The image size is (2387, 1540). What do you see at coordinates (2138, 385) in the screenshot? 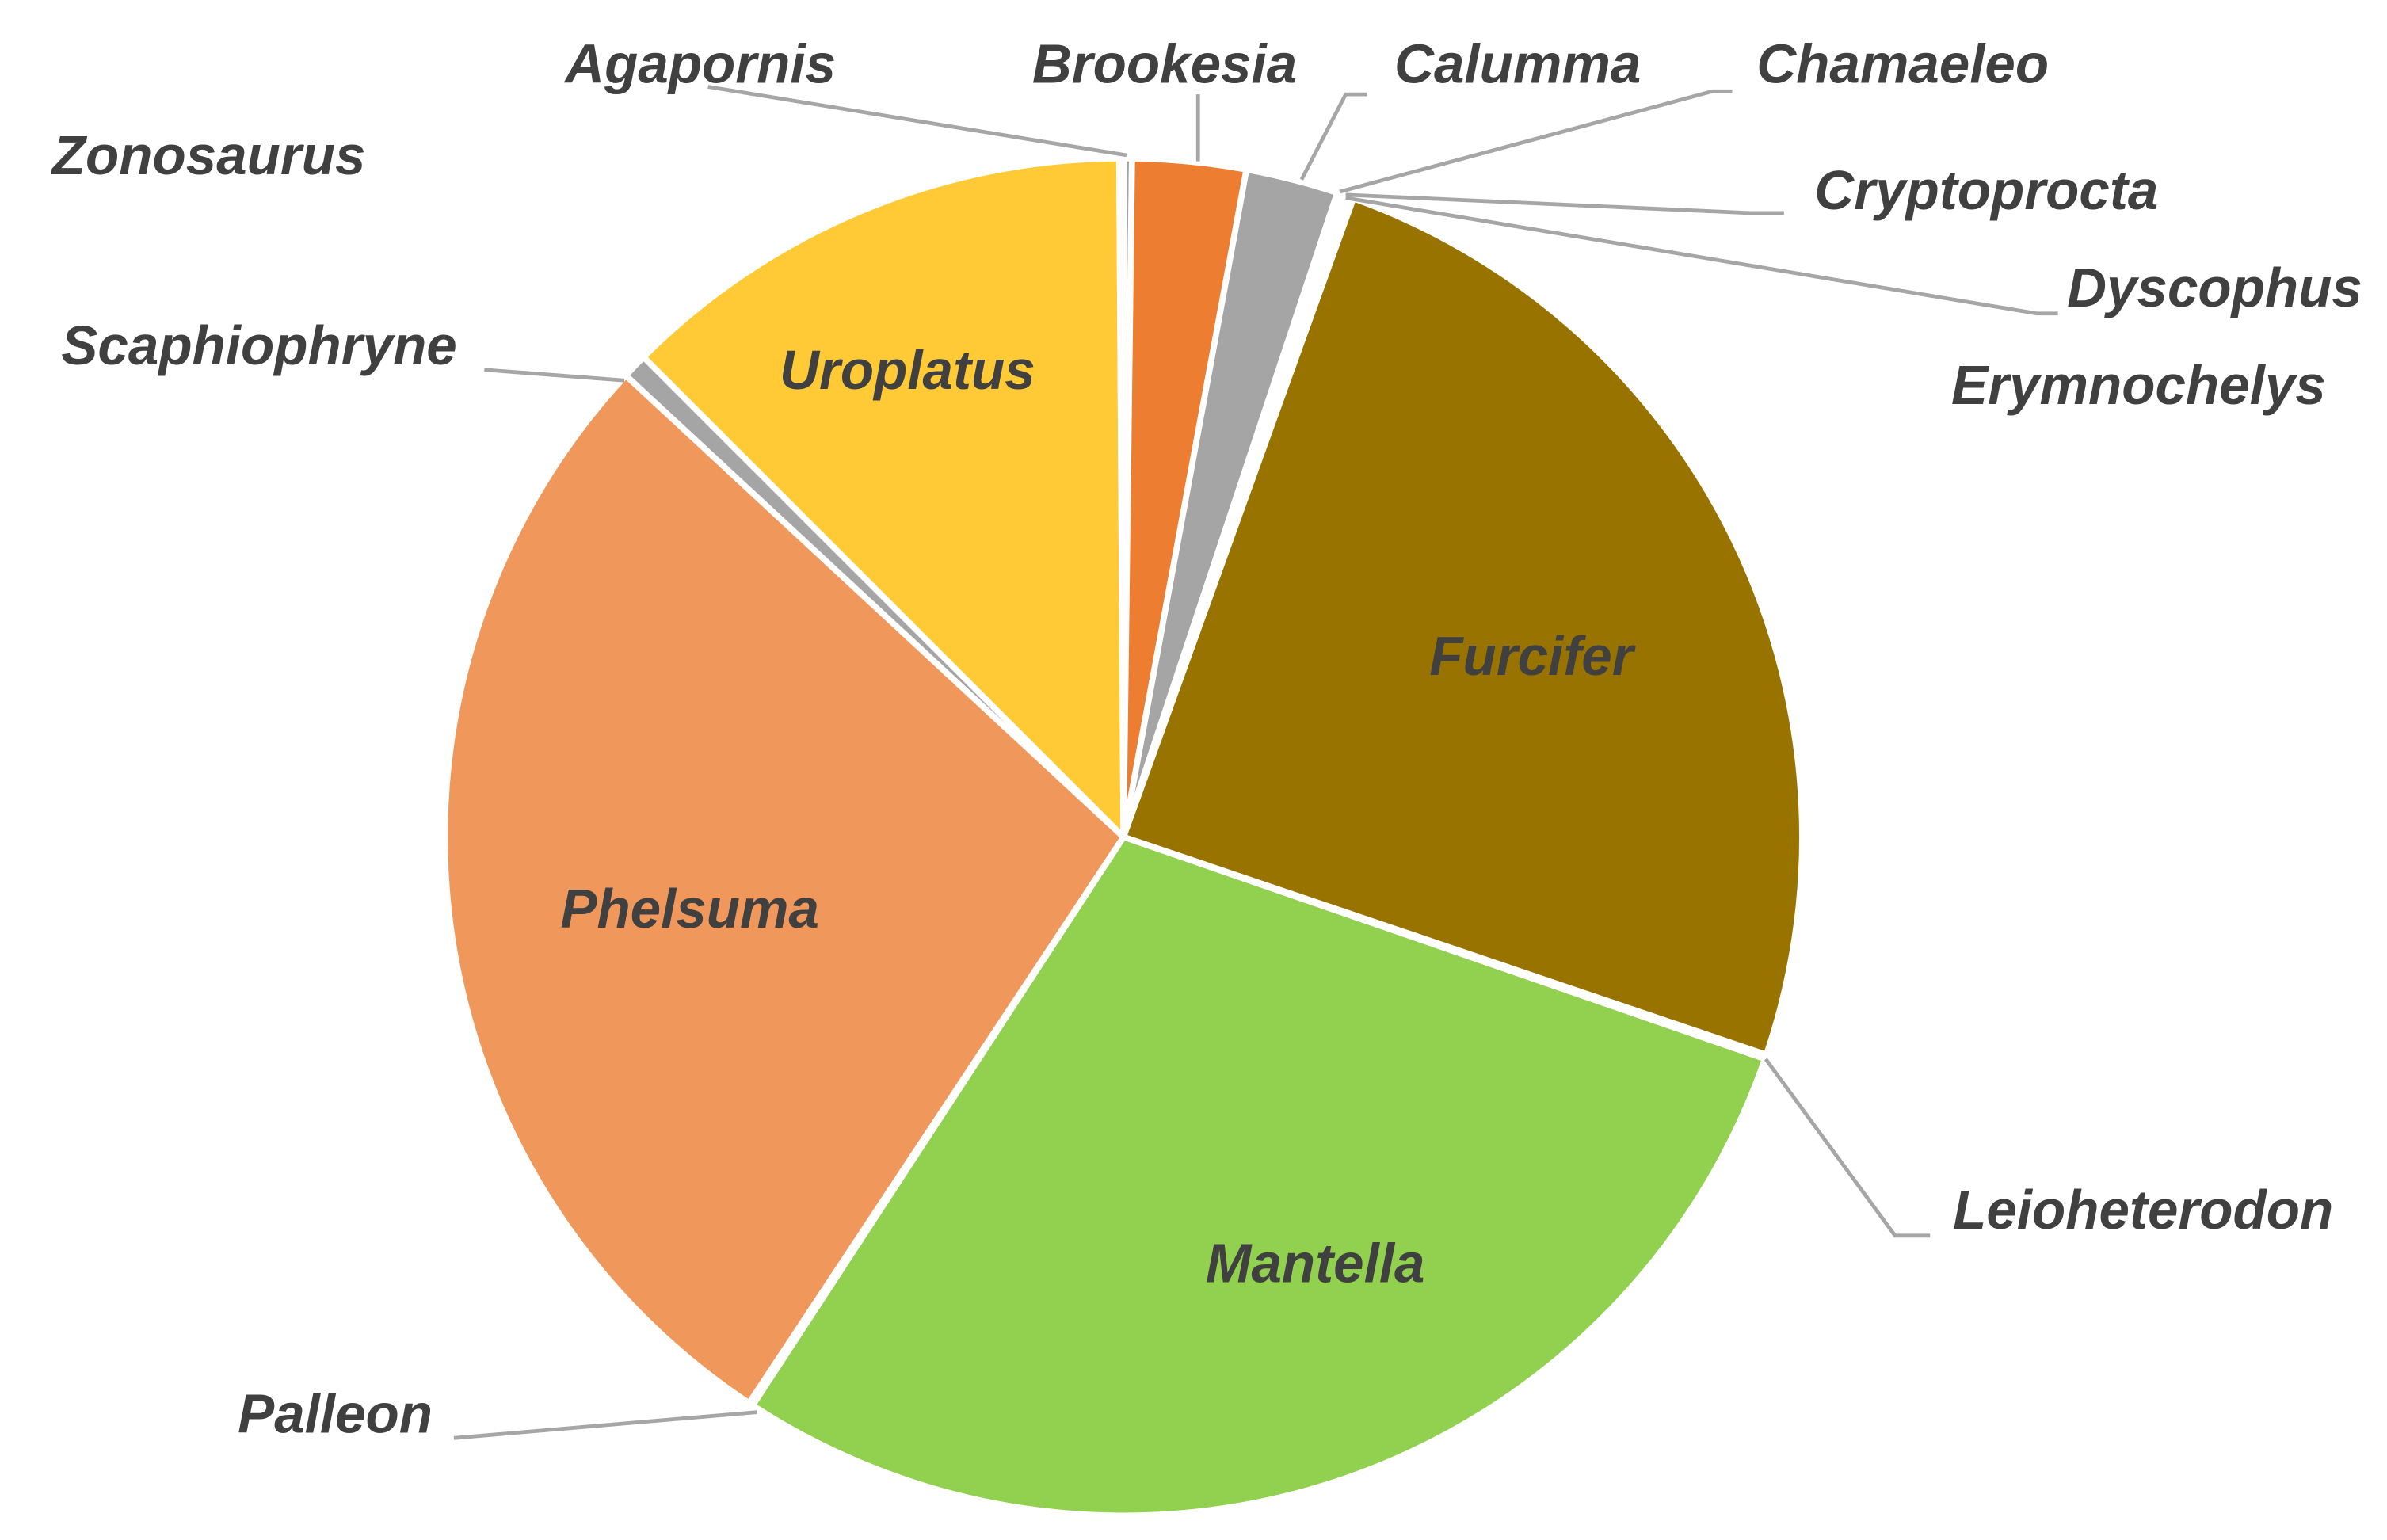
I see `slice-label: Erymnochelys` at bounding box center [2138, 385].